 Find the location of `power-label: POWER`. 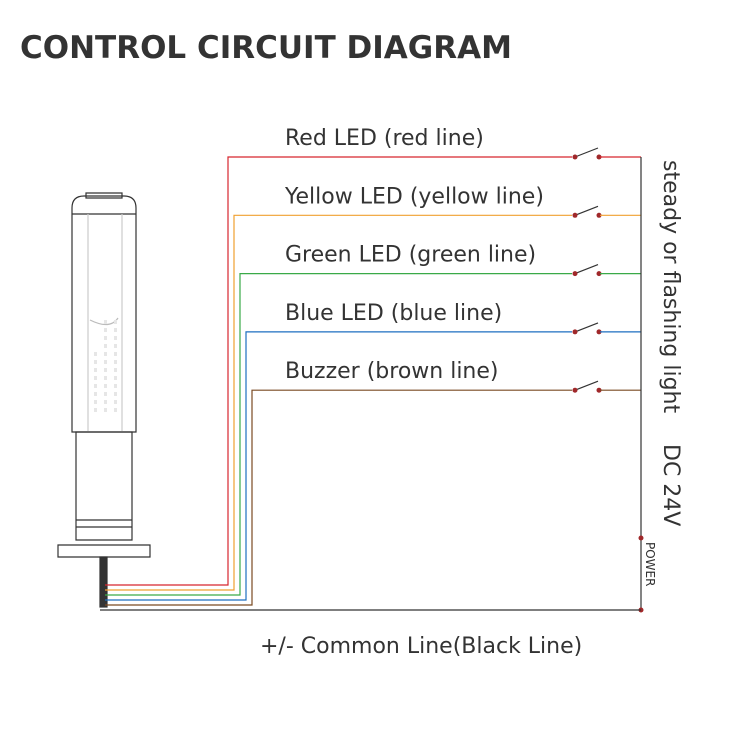

power-label: POWER is located at coordinates (650, 564).